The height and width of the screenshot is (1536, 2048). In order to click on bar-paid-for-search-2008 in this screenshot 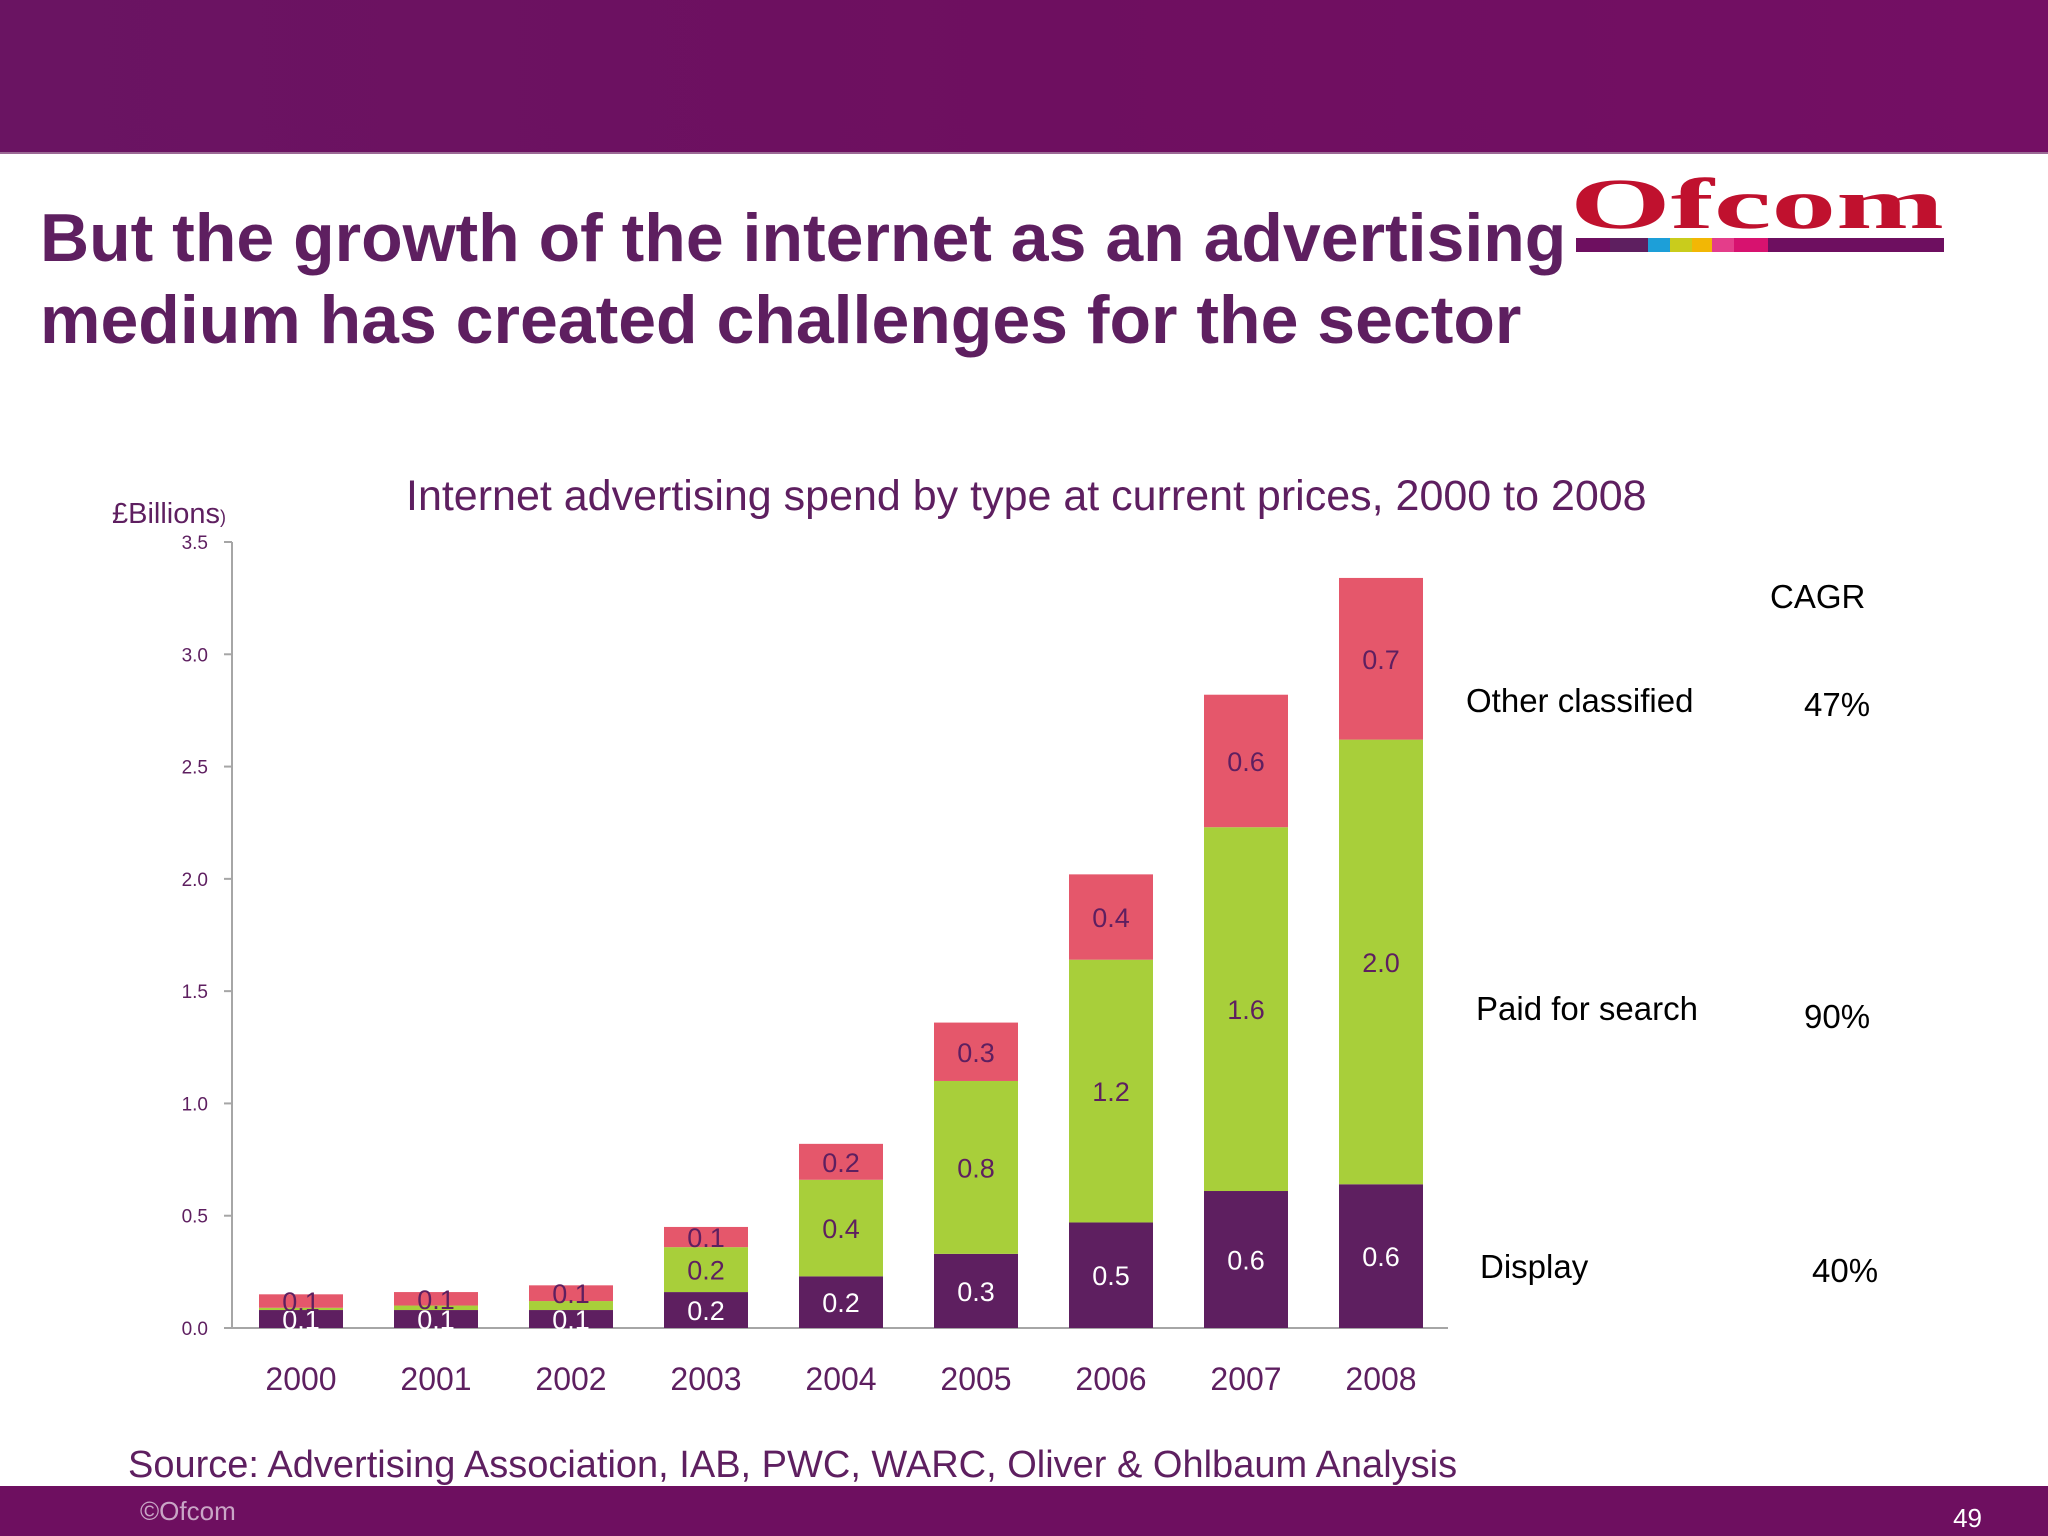, I will do `click(1381, 962)`.